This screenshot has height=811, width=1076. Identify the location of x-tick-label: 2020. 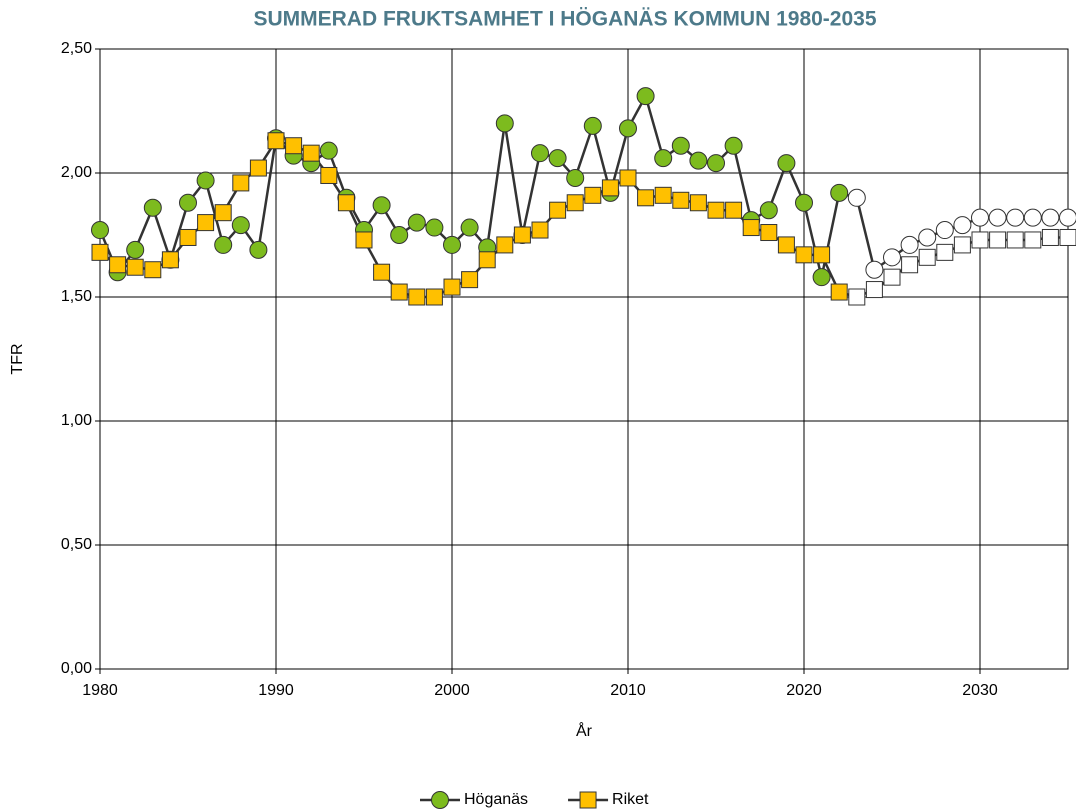
(804, 690).